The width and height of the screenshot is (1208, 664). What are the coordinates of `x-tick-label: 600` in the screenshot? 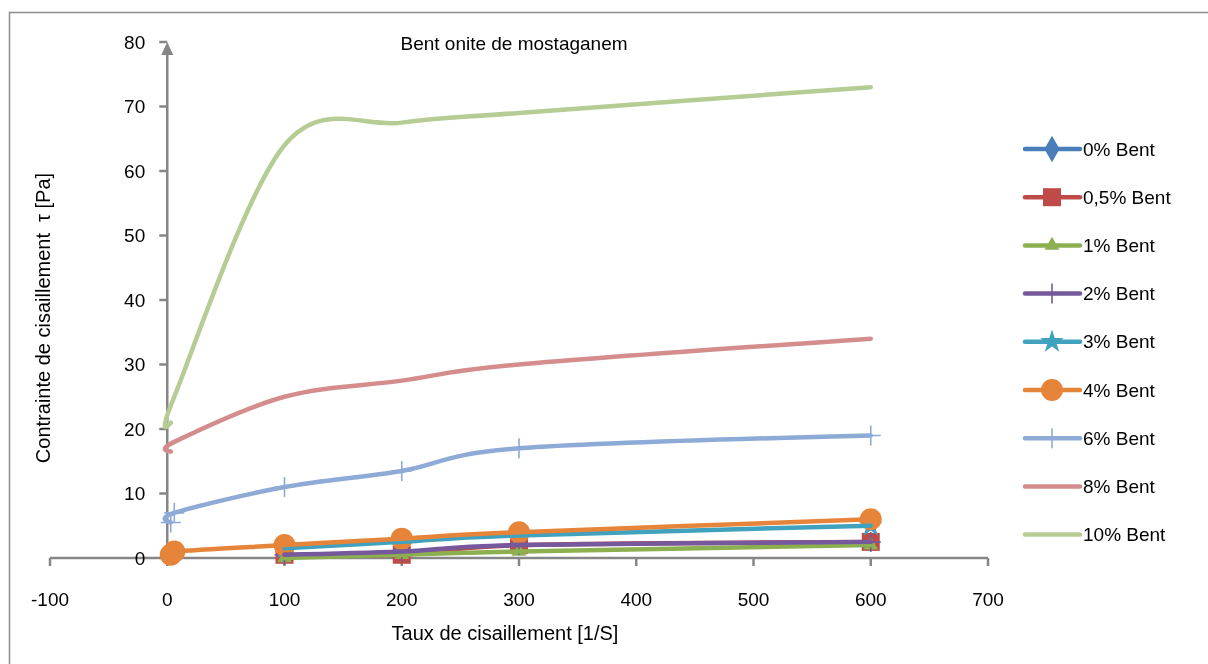 It's located at (870, 599).